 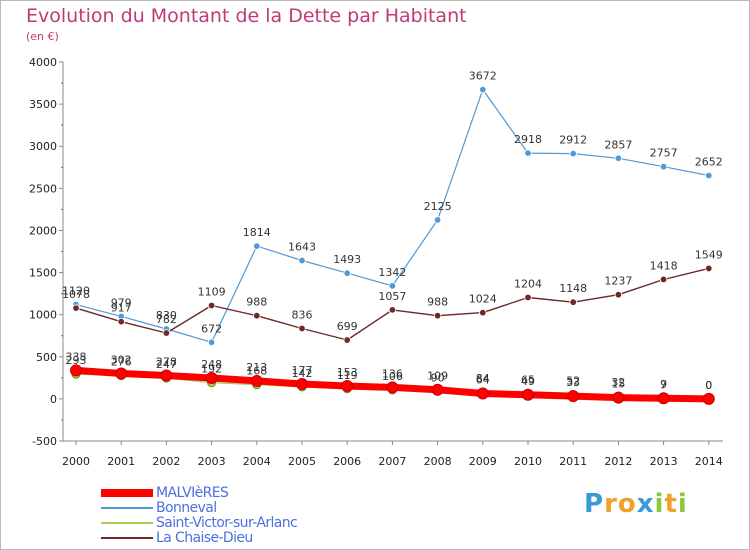 What do you see at coordinates (212, 461) in the screenshot?
I see `x-tick-label: 2003` at bounding box center [212, 461].